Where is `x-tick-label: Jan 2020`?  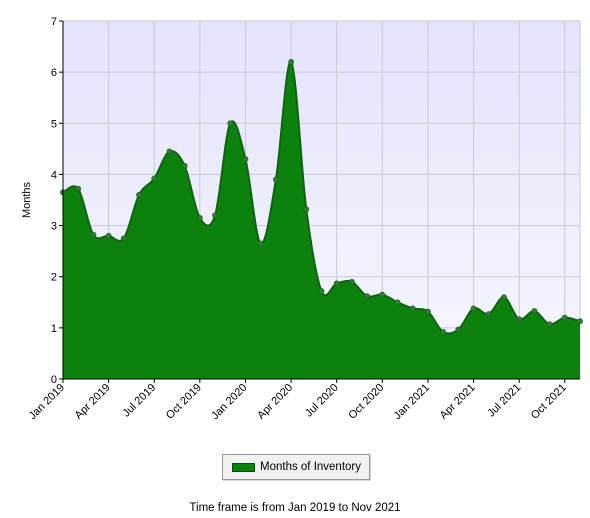
x-tick-label: Jan 2020 is located at coordinates (229, 402).